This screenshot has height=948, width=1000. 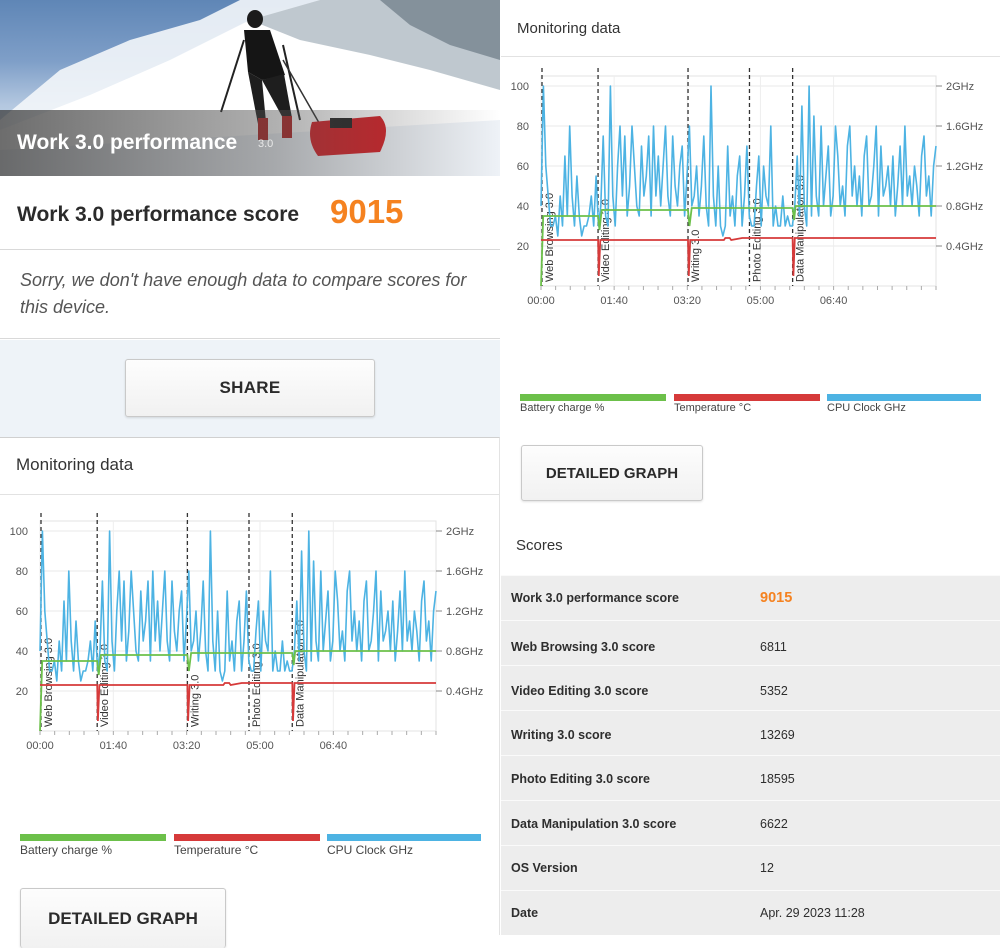 What do you see at coordinates (750, 867) in the screenshot?
I see `score-row-os-version: OS Version 12` at bounding box center [750, 867].